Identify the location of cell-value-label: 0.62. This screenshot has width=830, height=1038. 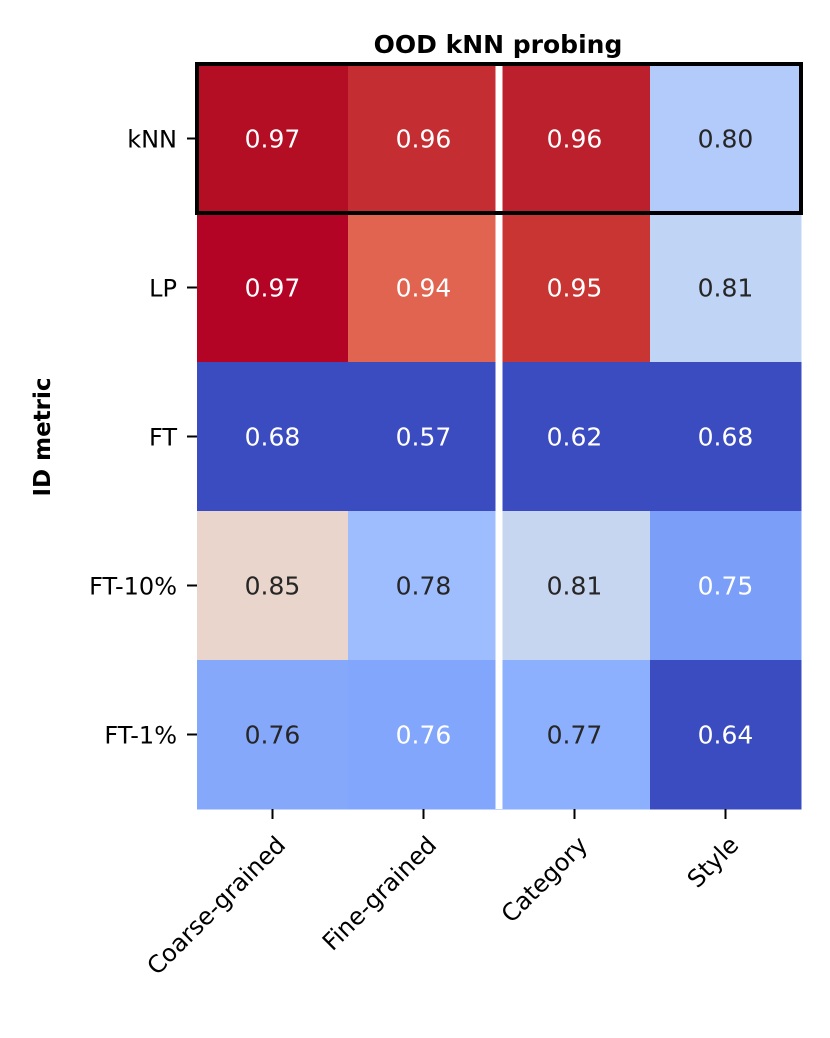
(575, 437).